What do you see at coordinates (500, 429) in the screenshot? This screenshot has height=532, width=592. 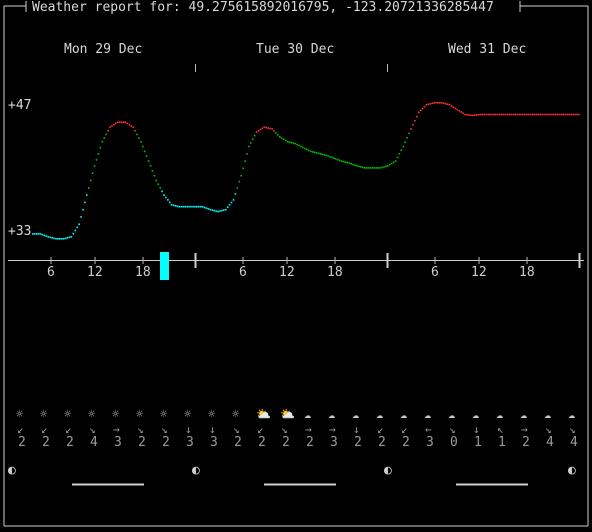 I see `wind-direction-arrow: ↖` at bounding box center [500, 429].